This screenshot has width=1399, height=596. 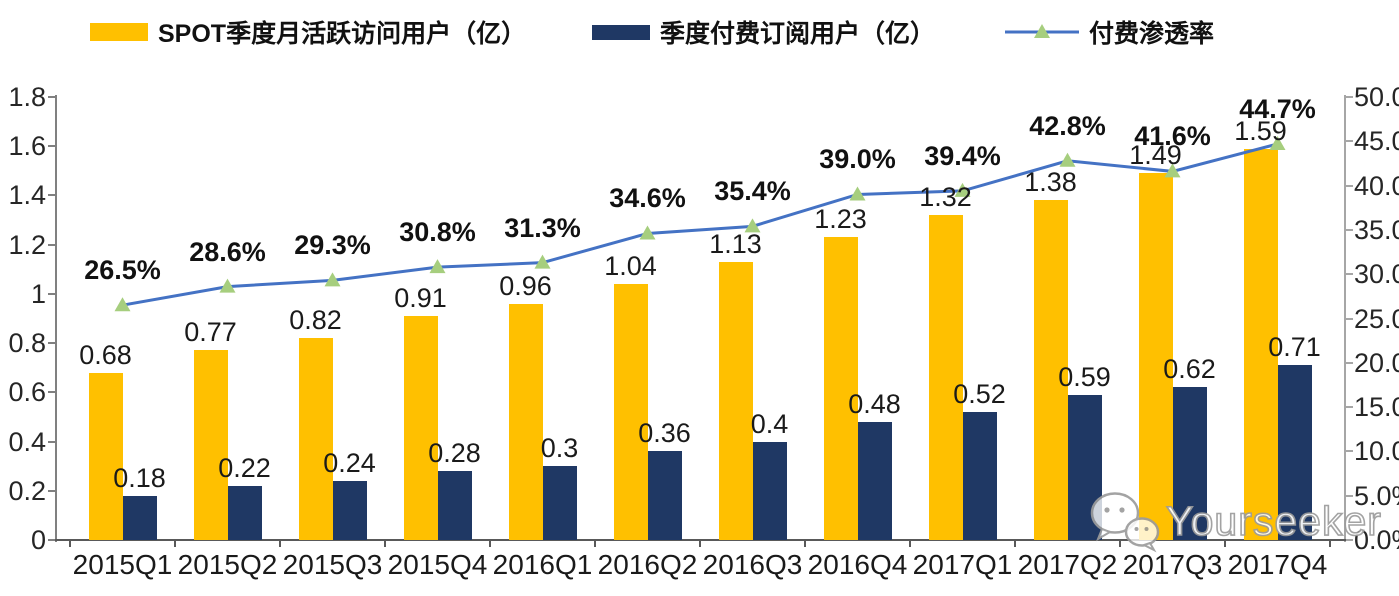 I want to click on right-axis-label: 35.0%, so click(x=1376, y=229).